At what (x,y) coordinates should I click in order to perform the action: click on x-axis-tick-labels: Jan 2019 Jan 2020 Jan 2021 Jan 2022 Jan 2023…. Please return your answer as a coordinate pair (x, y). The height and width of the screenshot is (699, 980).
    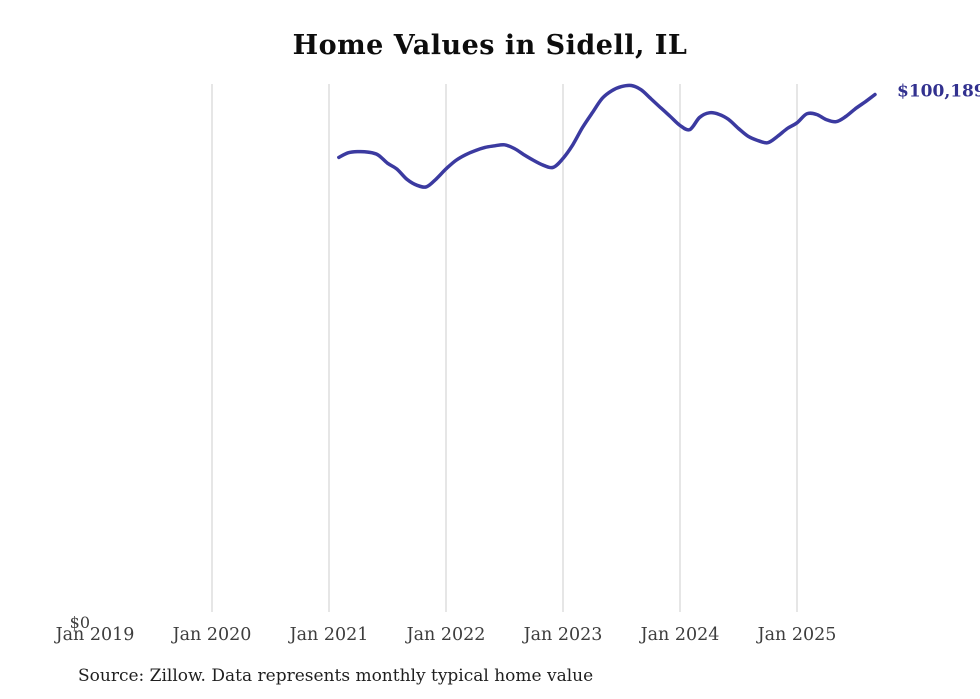
    Looking at the image, I should click on (445, 635).